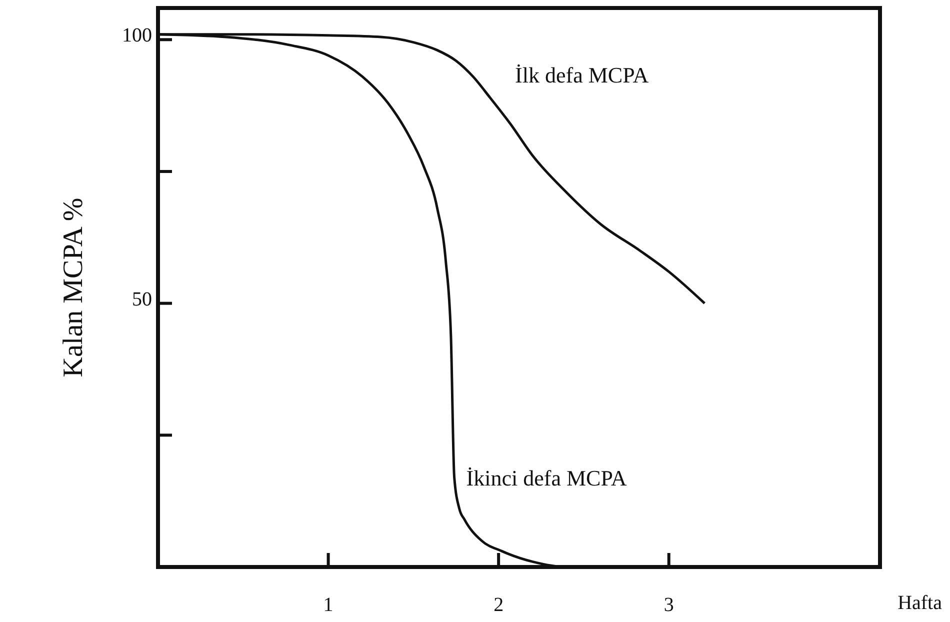 The image size is (950, 622). Describe the element at coordinates (920, 603) in the screenshot. I see `x-axis-title: Hafta` at that location.